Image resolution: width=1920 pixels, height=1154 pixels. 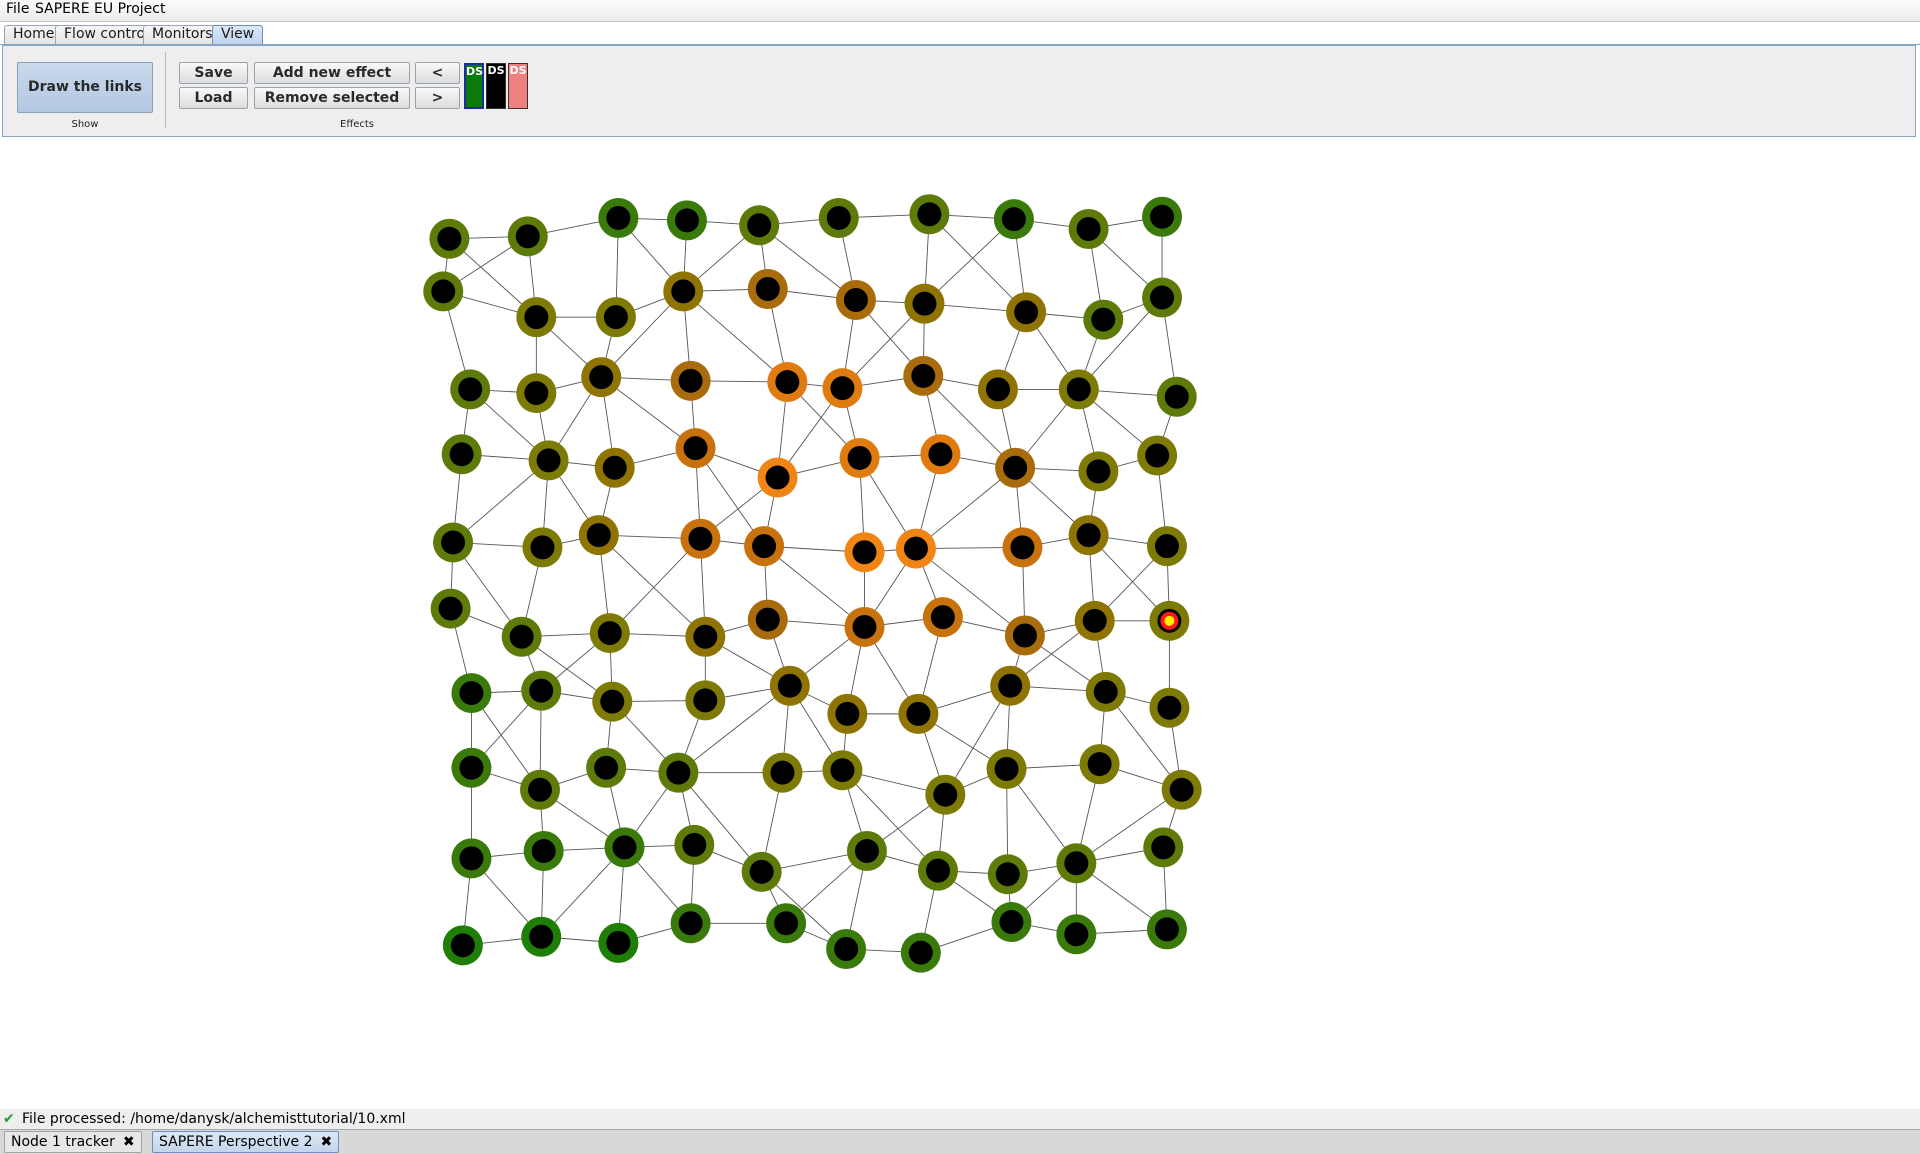 What do you see at coordinates (332, 98) in the screenshot?
I see `remove-selected-button: Remove selected` at bounding box center [332, 98].